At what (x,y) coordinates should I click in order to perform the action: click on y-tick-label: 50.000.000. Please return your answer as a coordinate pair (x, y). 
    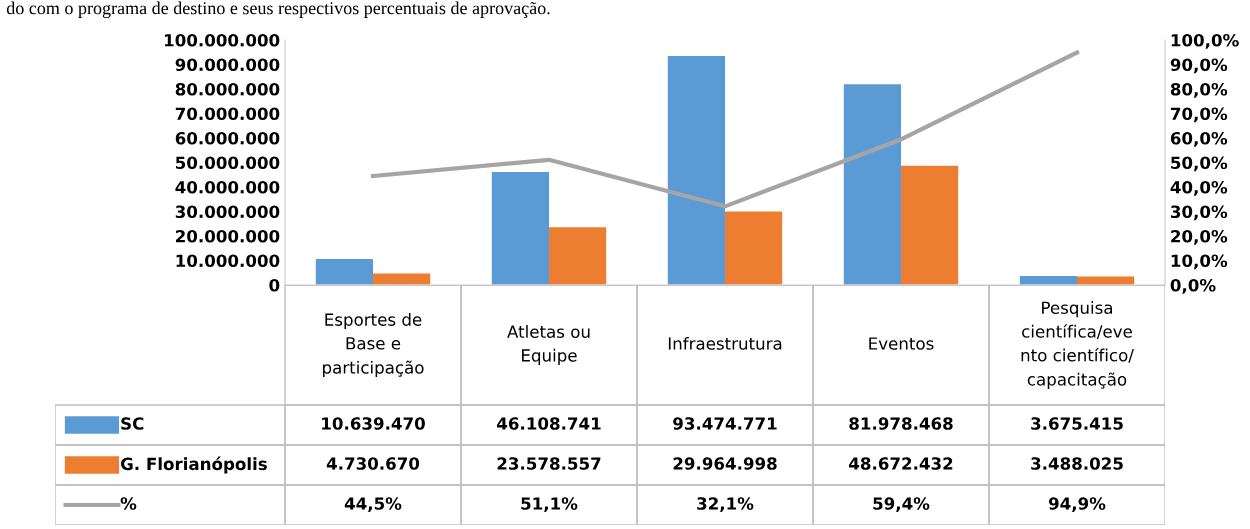
    Looking at the image, I should click on (227, 163).